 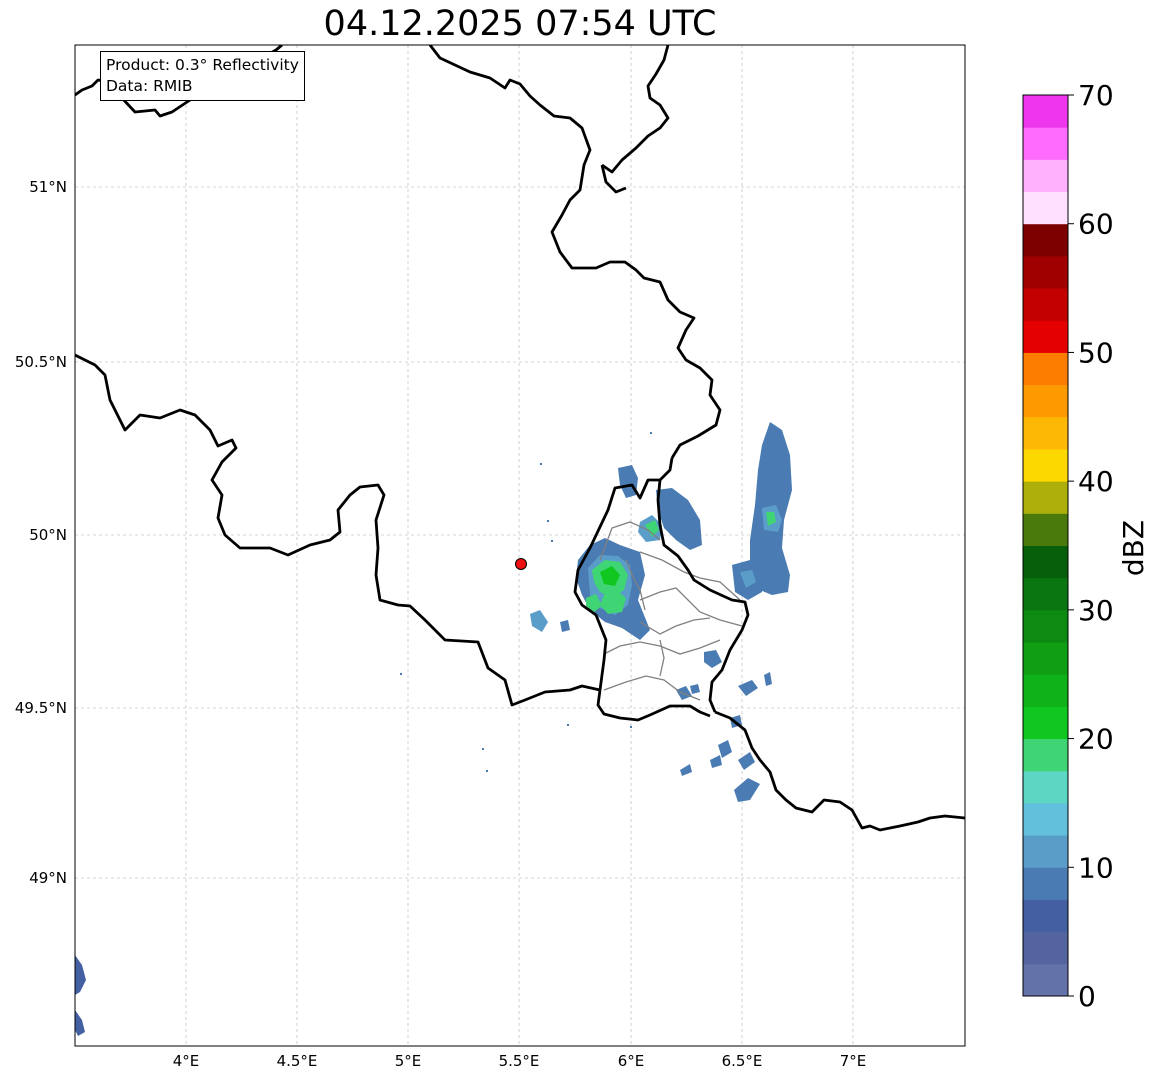 What do you see at coordinates (1096, 867) in the screenshot?
I see `colorbar-tick-label: 10` at bounding box center [1096, 867].